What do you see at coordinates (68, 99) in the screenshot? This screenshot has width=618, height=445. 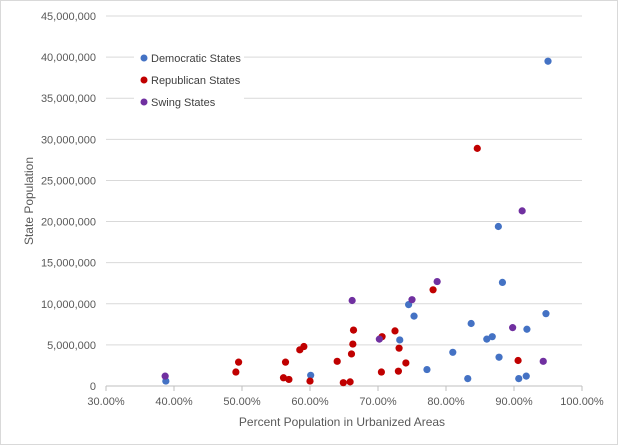 I see `y-tick-label: 35,000,000` at bounding box center [68, 99].